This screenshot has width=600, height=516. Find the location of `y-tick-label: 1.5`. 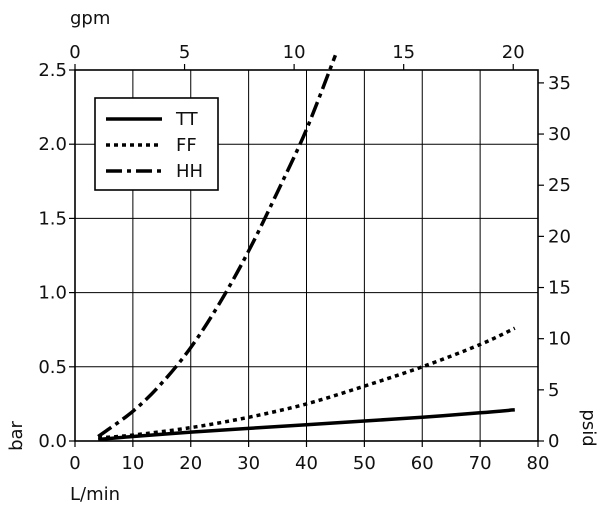

y-tick-label: 1.5 is located at coordinates (52, 218).